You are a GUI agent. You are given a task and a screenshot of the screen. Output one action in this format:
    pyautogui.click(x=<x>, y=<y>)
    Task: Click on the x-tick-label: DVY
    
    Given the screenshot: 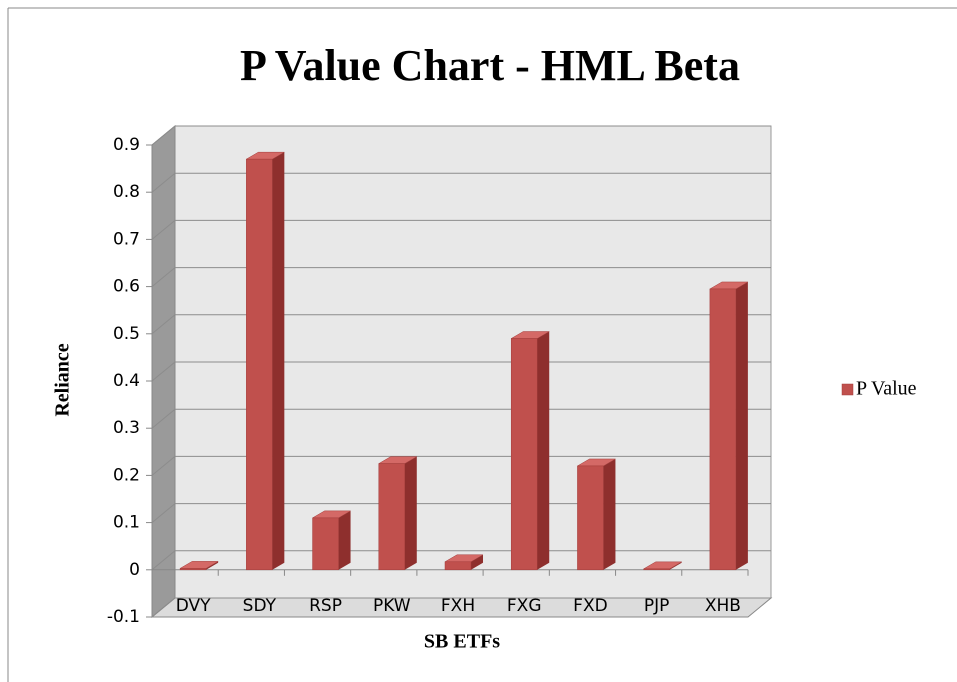 What is the action you would take?
    pyautogui.click(x=193, y=606)
    